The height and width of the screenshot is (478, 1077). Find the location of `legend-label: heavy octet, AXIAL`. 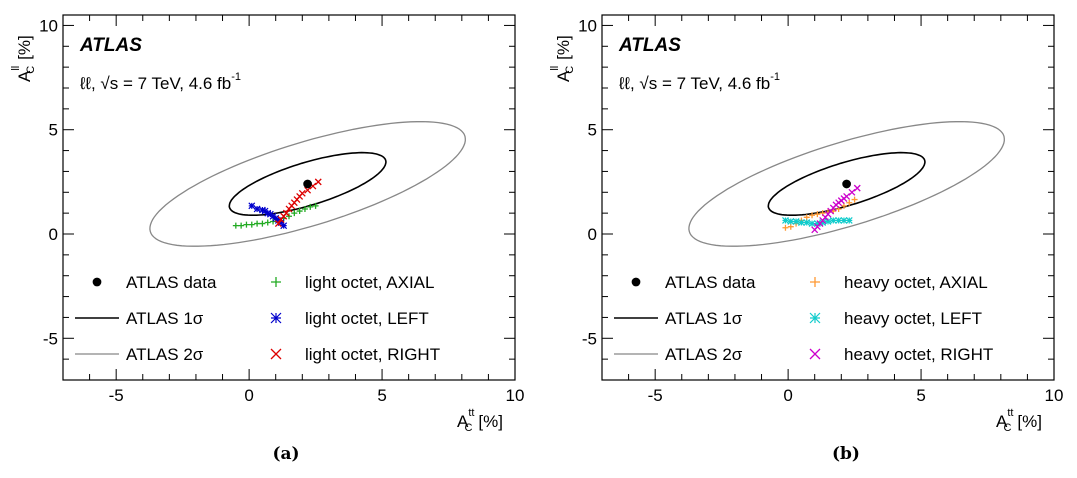

legend-label: heavy octet, AXIAL is located at coordinates (916, 282).